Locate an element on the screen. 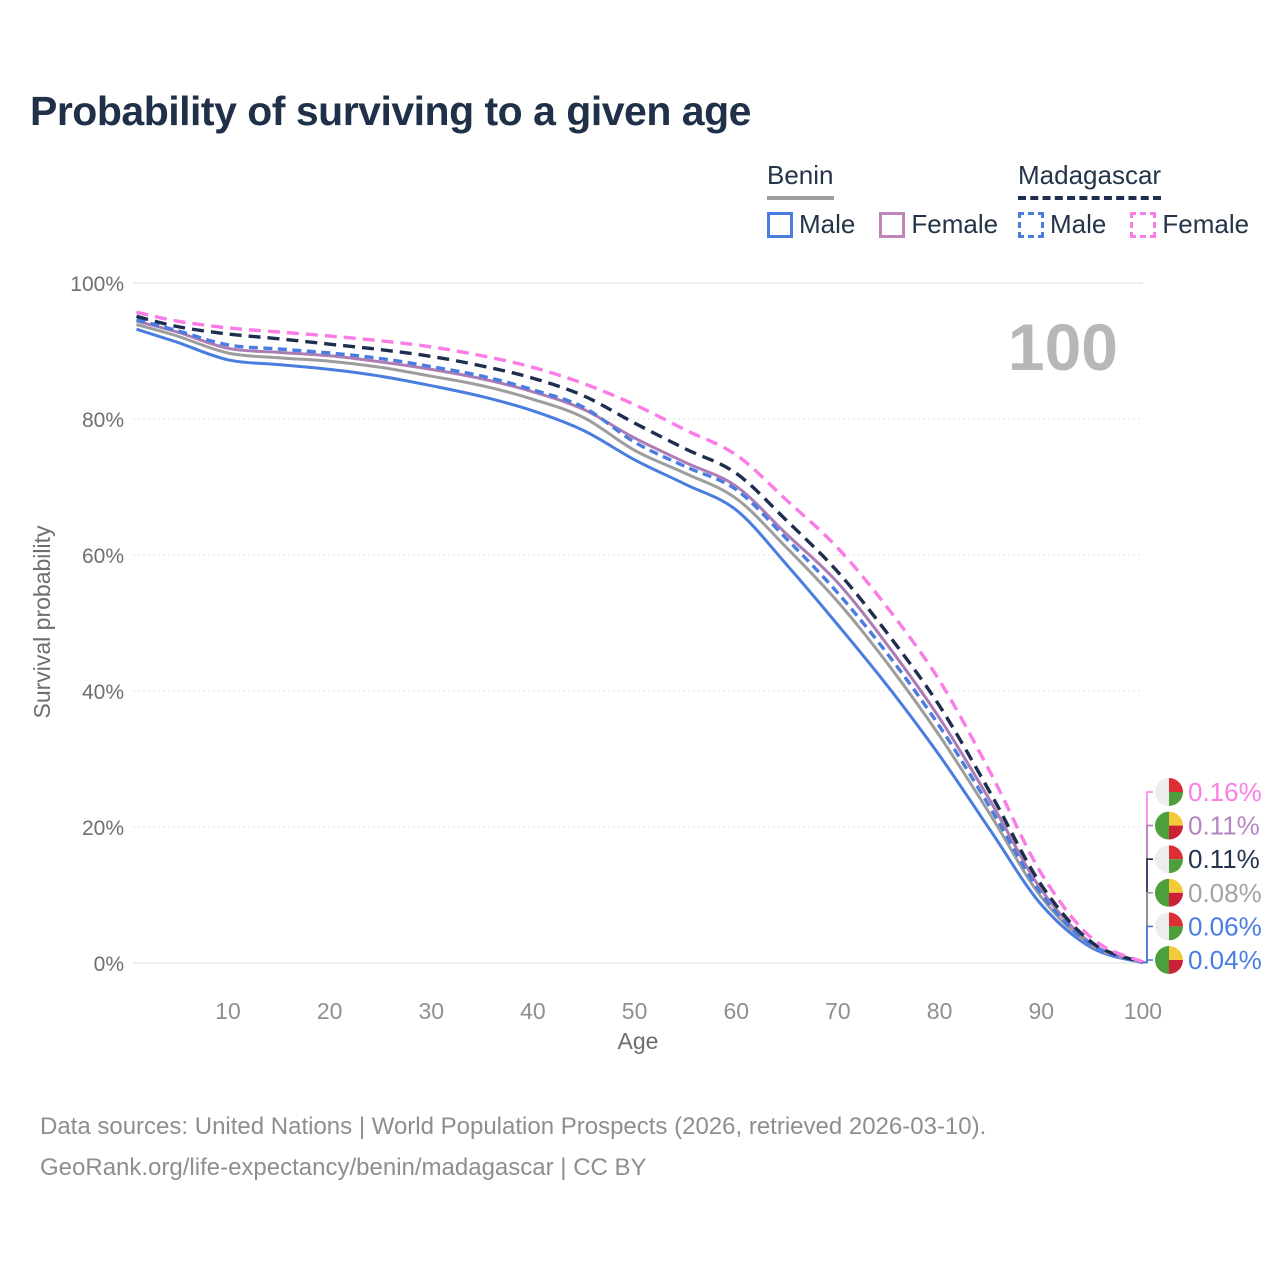  x-tick-label: 20 is located at coordinates (330, 1011).